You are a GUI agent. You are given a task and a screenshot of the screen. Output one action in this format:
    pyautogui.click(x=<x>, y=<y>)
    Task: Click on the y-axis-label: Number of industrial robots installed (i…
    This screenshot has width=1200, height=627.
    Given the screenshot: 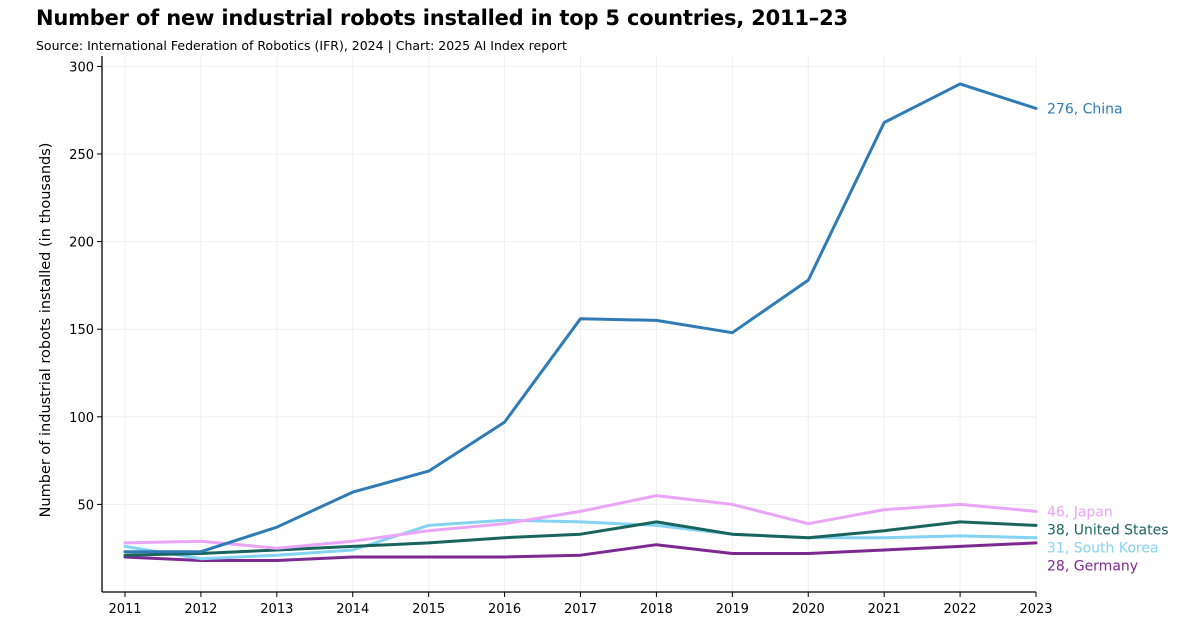 What is the action you would take?
    pyautogui.click(x=46, y=330)
    